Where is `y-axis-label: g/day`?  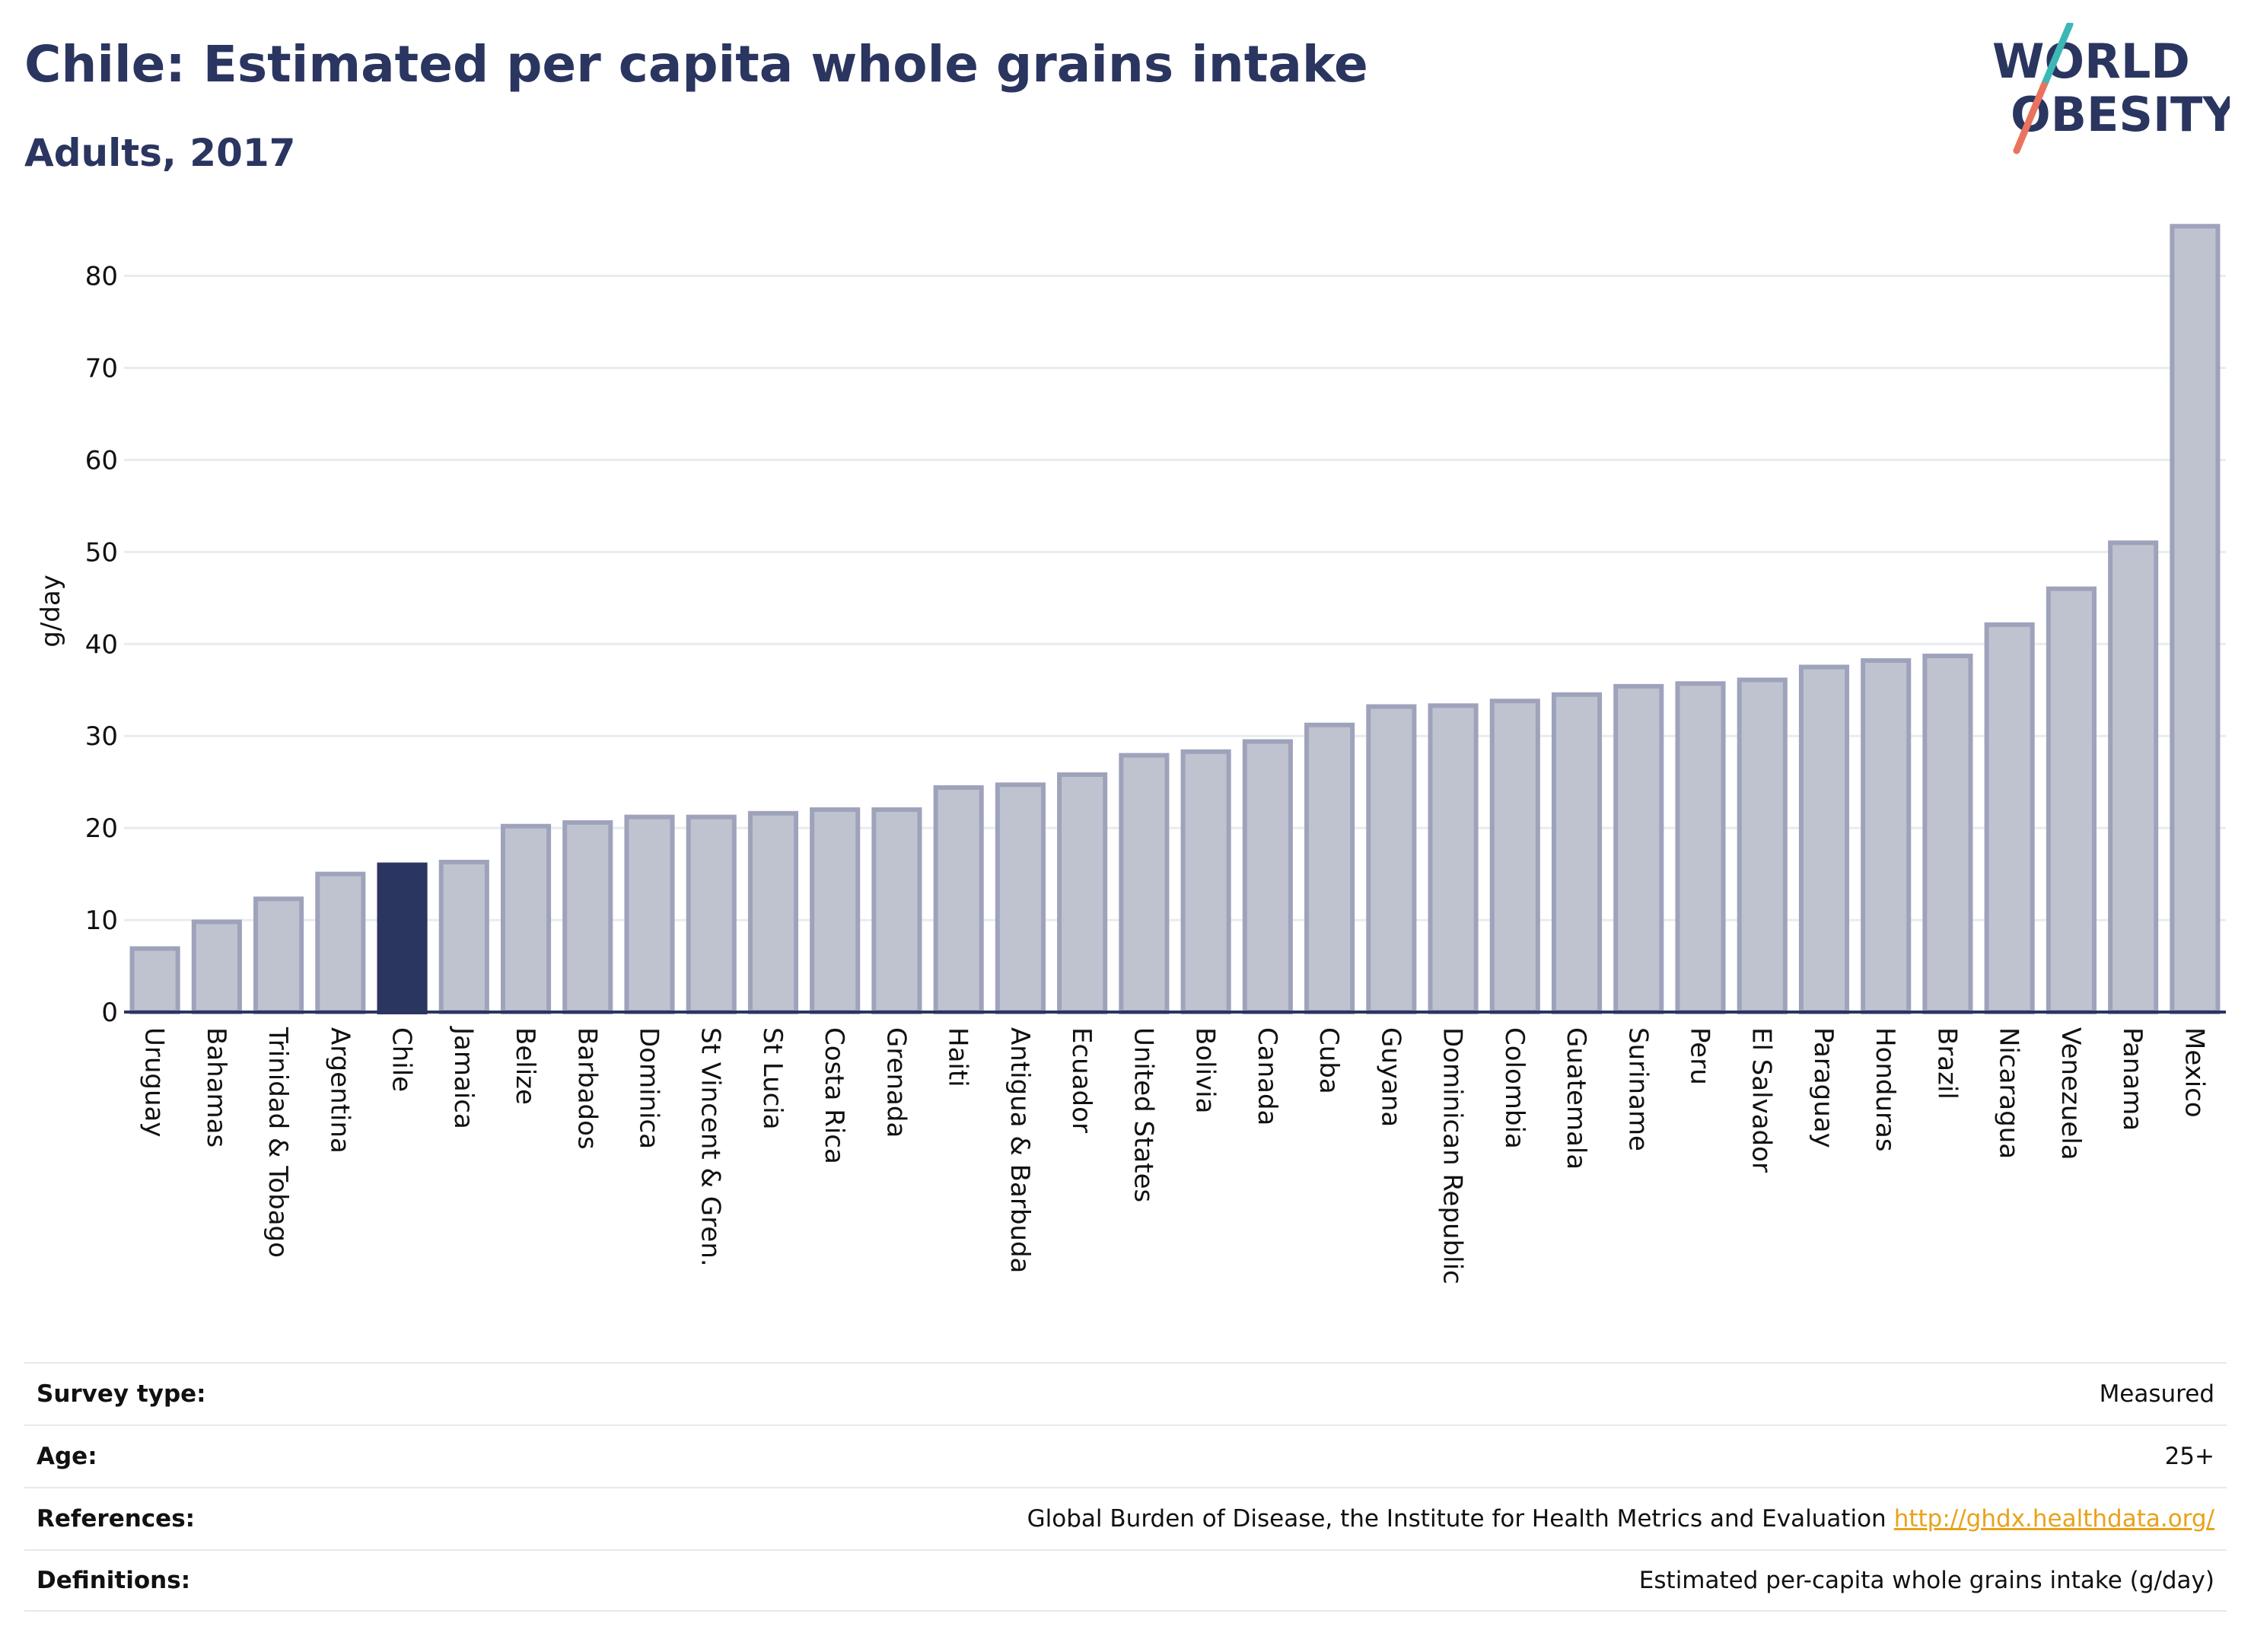 y-axis-label: g/day is located at coordinates (51, 611).